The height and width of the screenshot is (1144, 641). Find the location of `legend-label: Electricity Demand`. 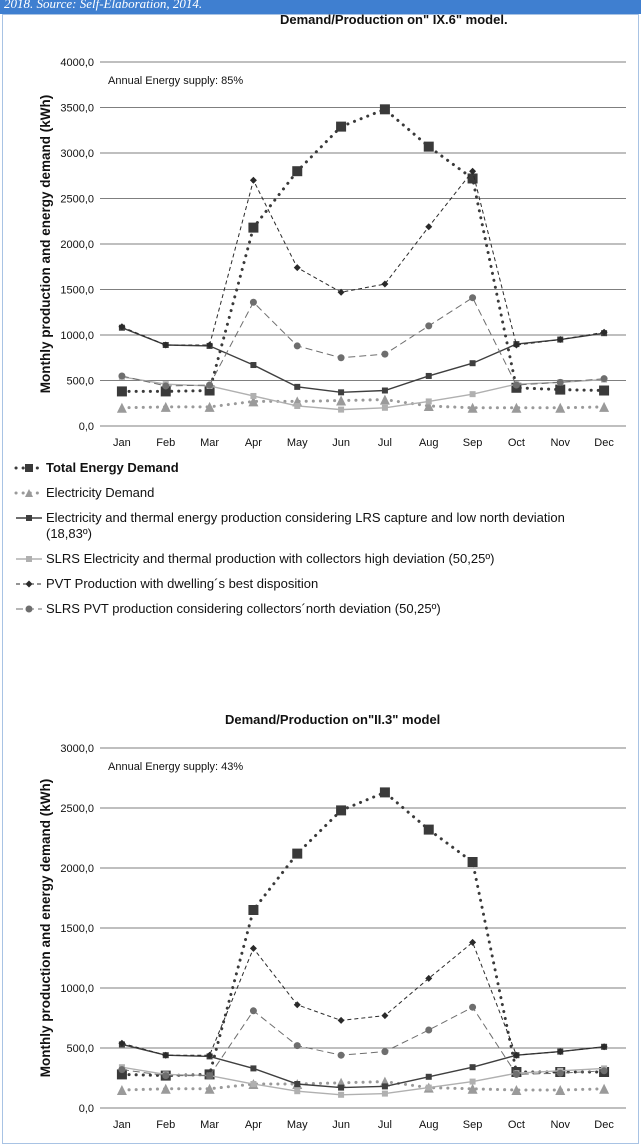

legend-label: Electricity Demand is located at coordinates (100, 492).